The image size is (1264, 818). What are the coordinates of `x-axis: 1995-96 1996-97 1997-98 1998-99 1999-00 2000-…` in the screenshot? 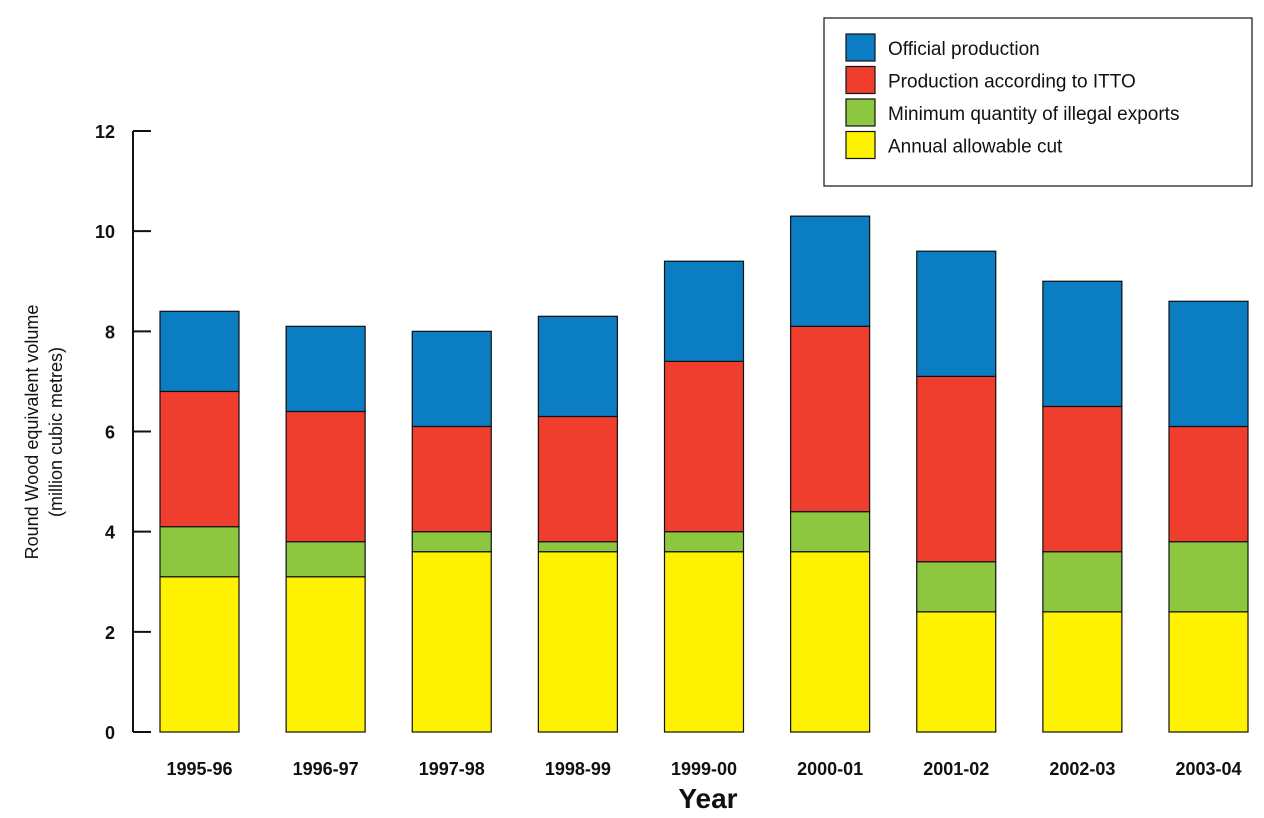 It's located at (703, 769).